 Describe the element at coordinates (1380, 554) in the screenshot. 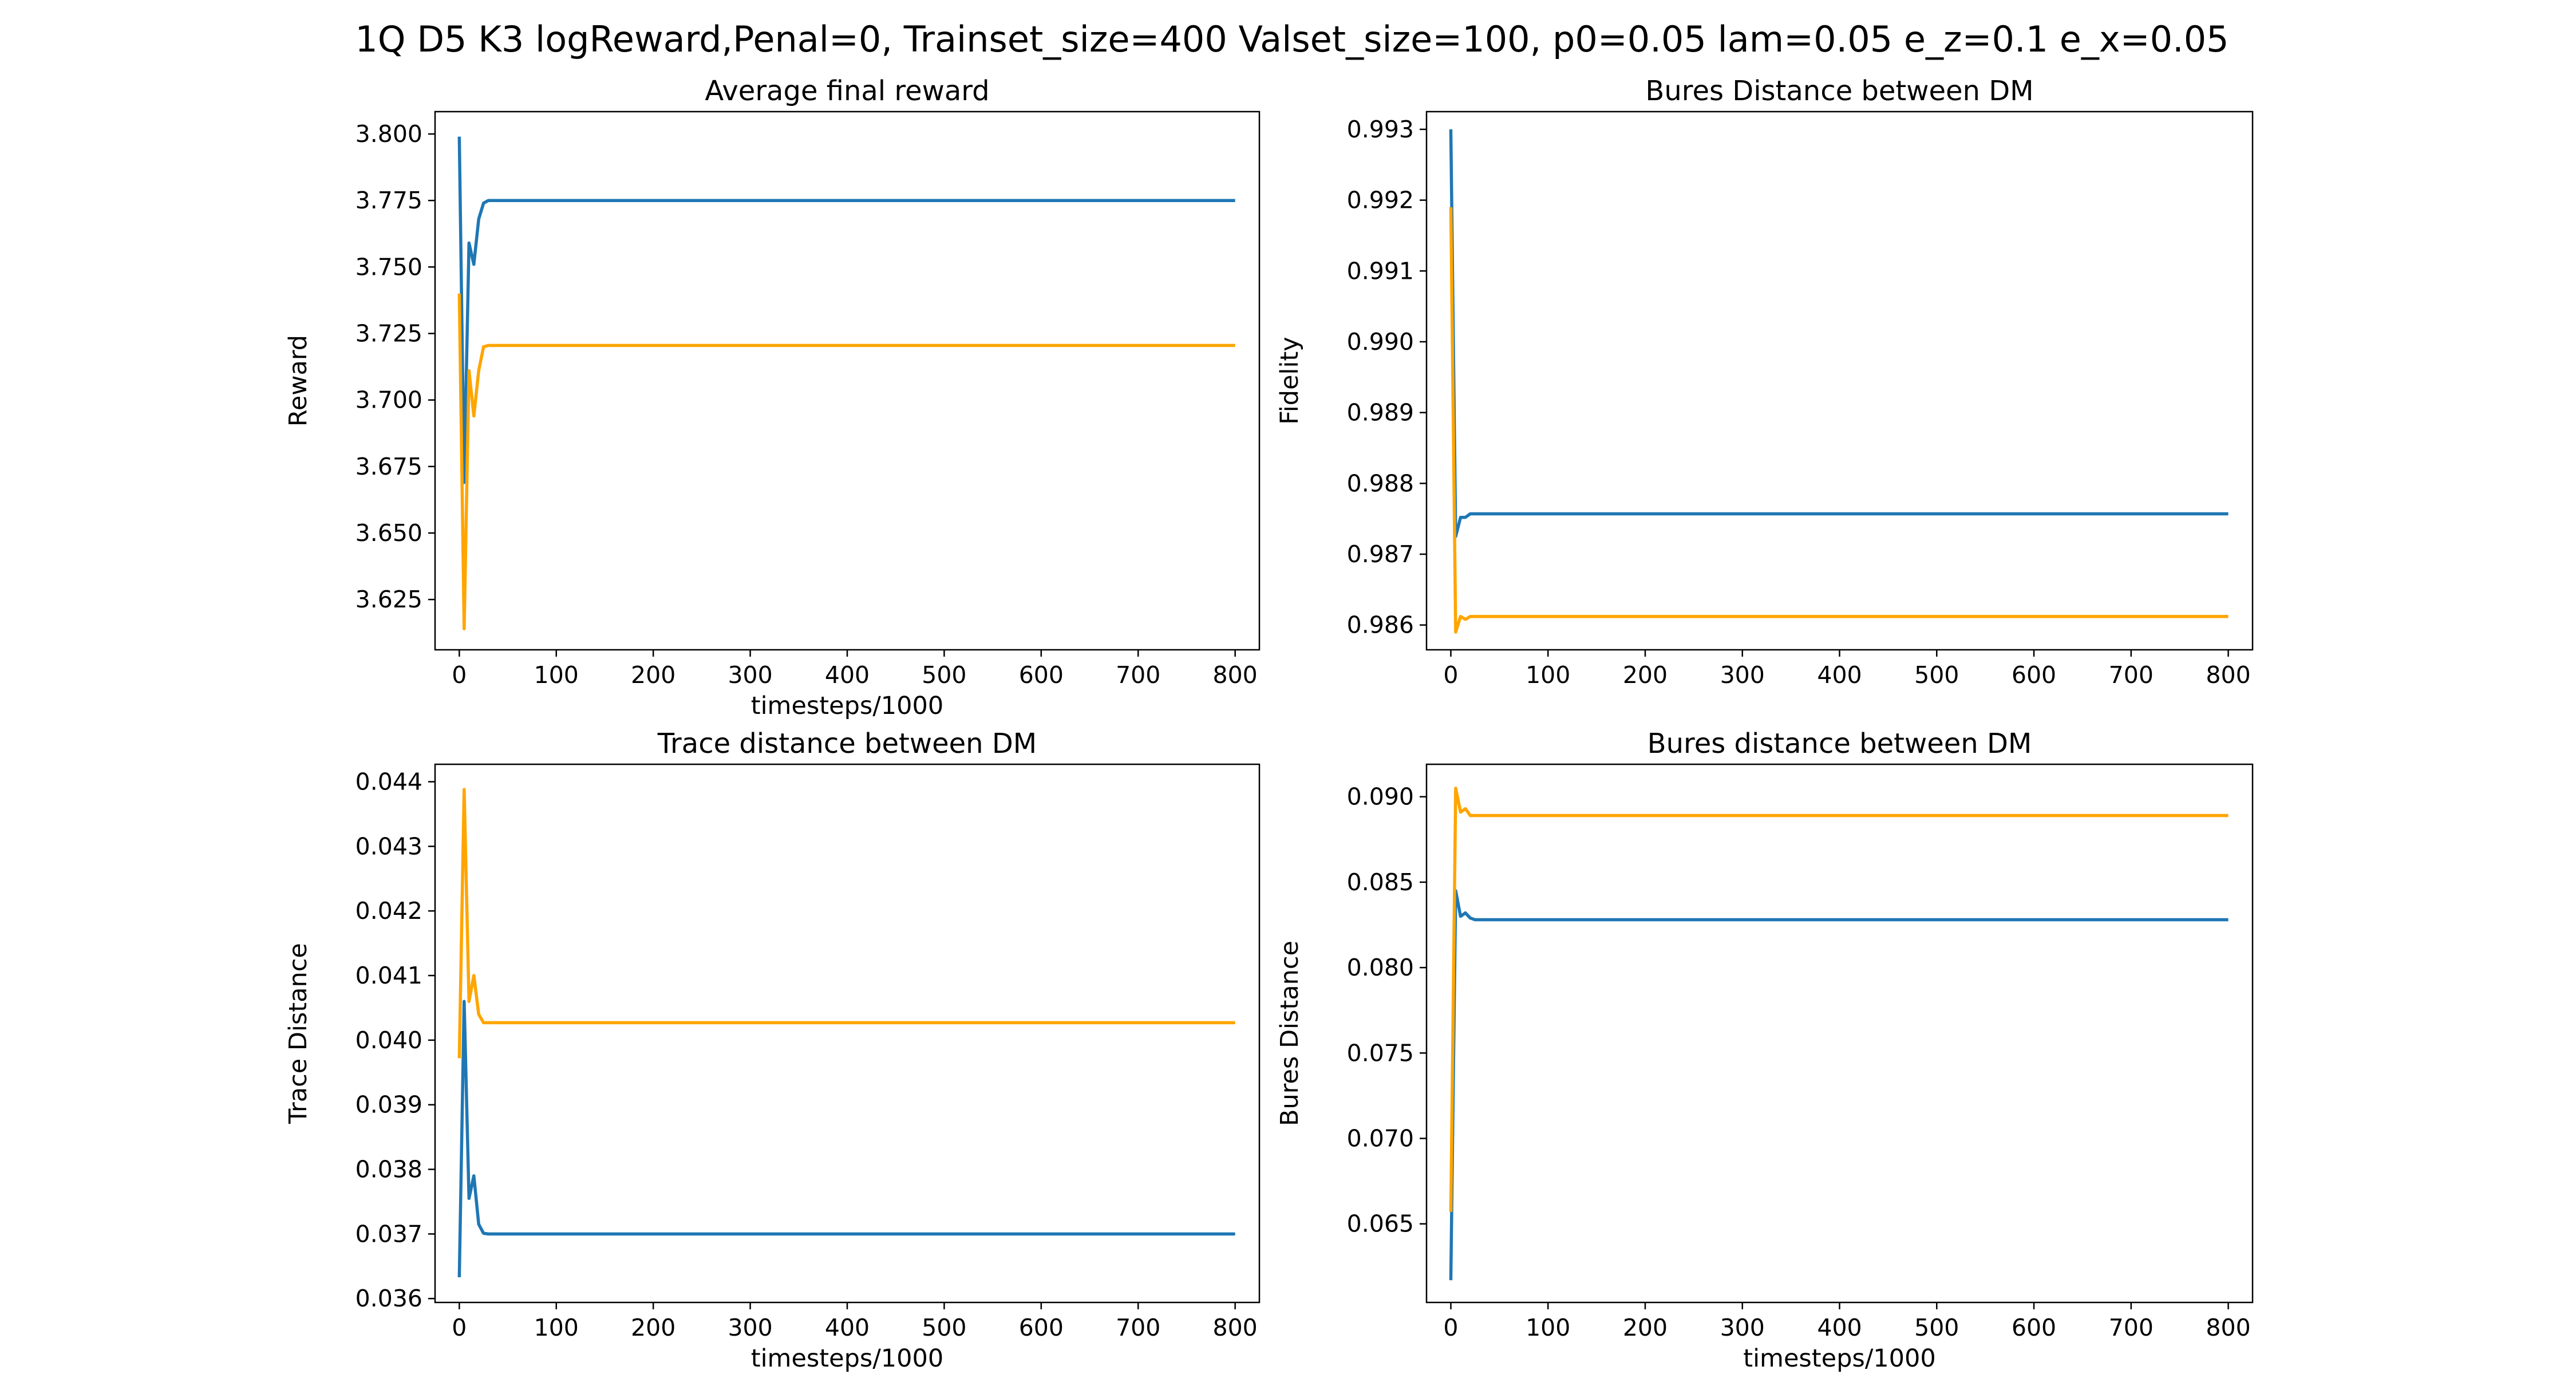

I see `y-tick-label: 0.987` at that location.